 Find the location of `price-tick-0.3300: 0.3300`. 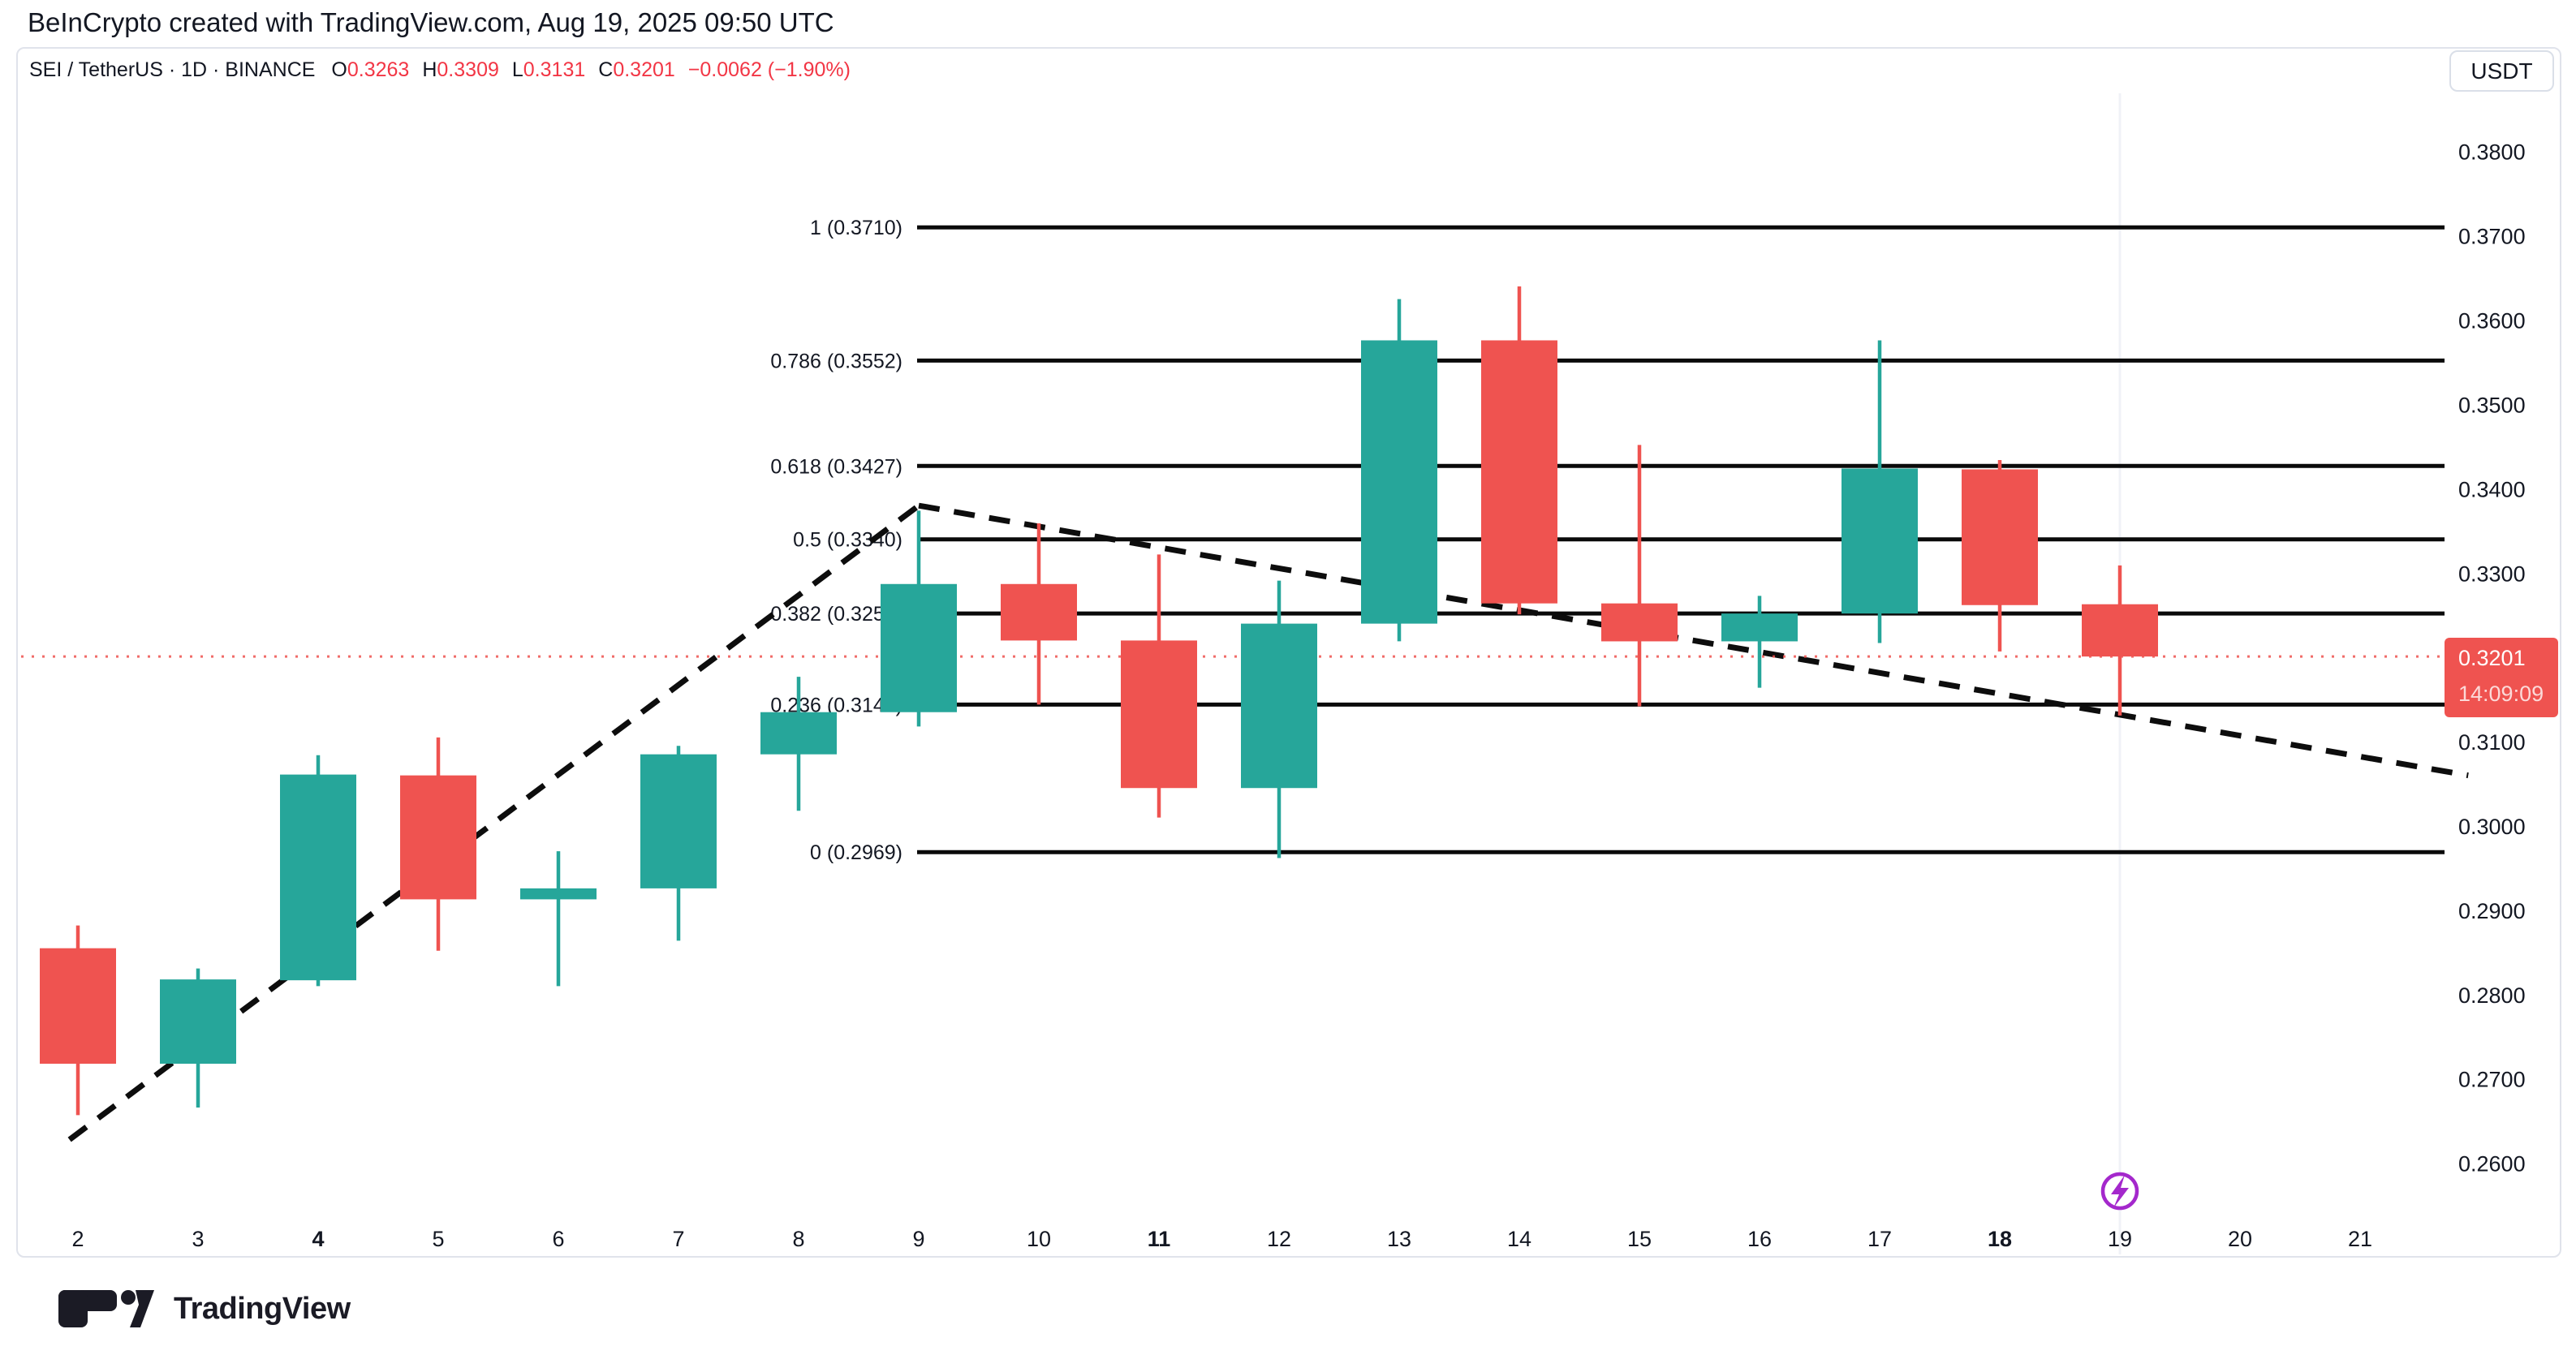

price-tick-0.3300: 0.3300 is located at coordinates (2492, 573).